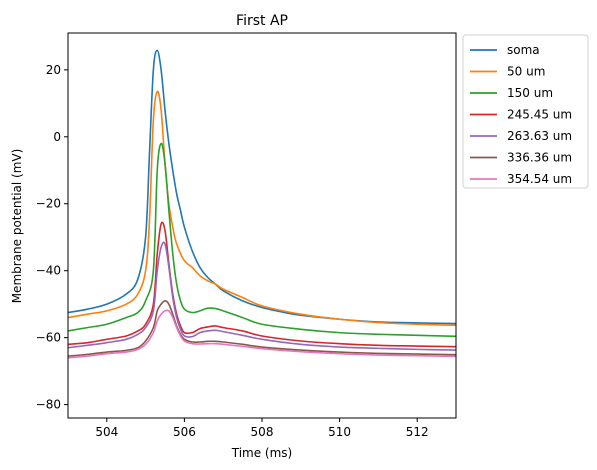 The height and width of the screenshot is (470, 597). What do you see at coordinates (262, 21) in the screenshot?
I see `chart-title: First AP` at bounding box center [262, 21].